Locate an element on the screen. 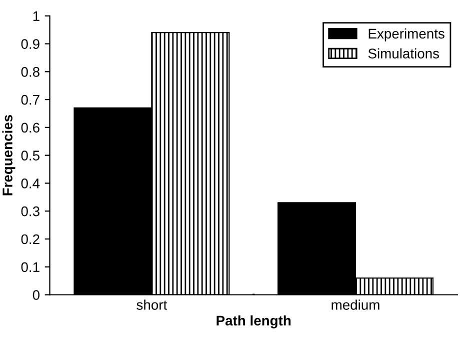  legend-label: Experiments is located at coordinates (406, 35).